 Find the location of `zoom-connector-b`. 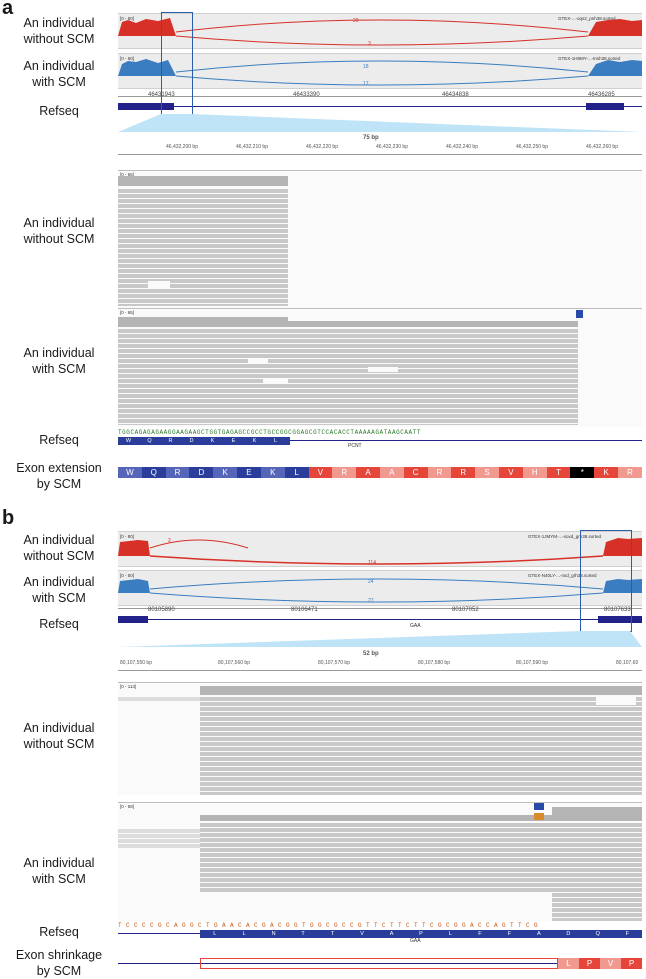

zoom-connector-b is located at coordinates (380, 639).